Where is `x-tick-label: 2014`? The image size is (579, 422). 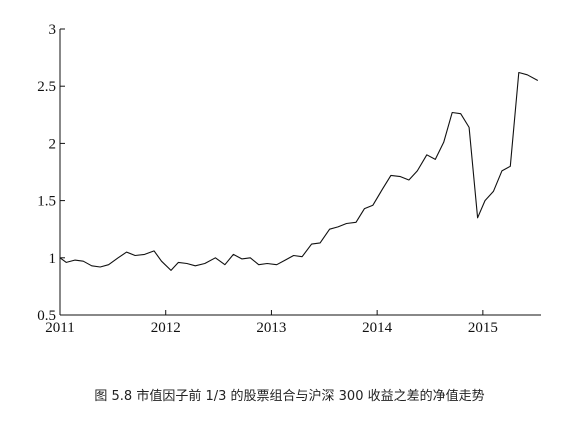
x-tick-label: 2014 is located at coordinates (377, 328).